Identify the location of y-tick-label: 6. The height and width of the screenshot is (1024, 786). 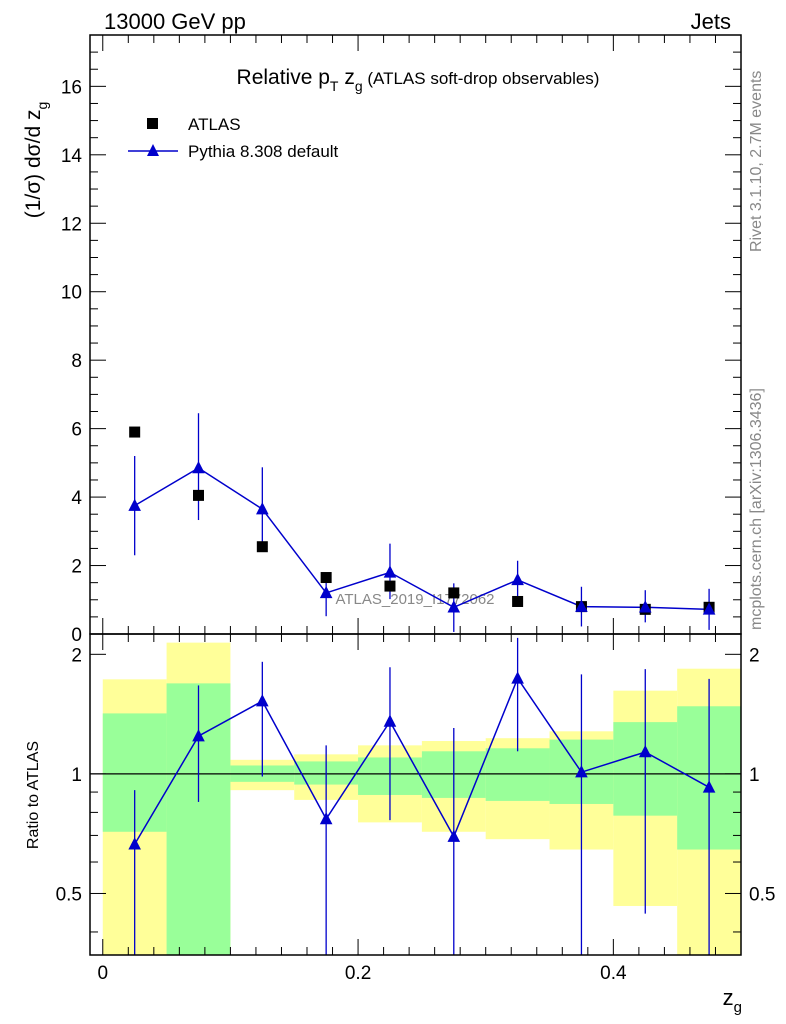
(76, 430).